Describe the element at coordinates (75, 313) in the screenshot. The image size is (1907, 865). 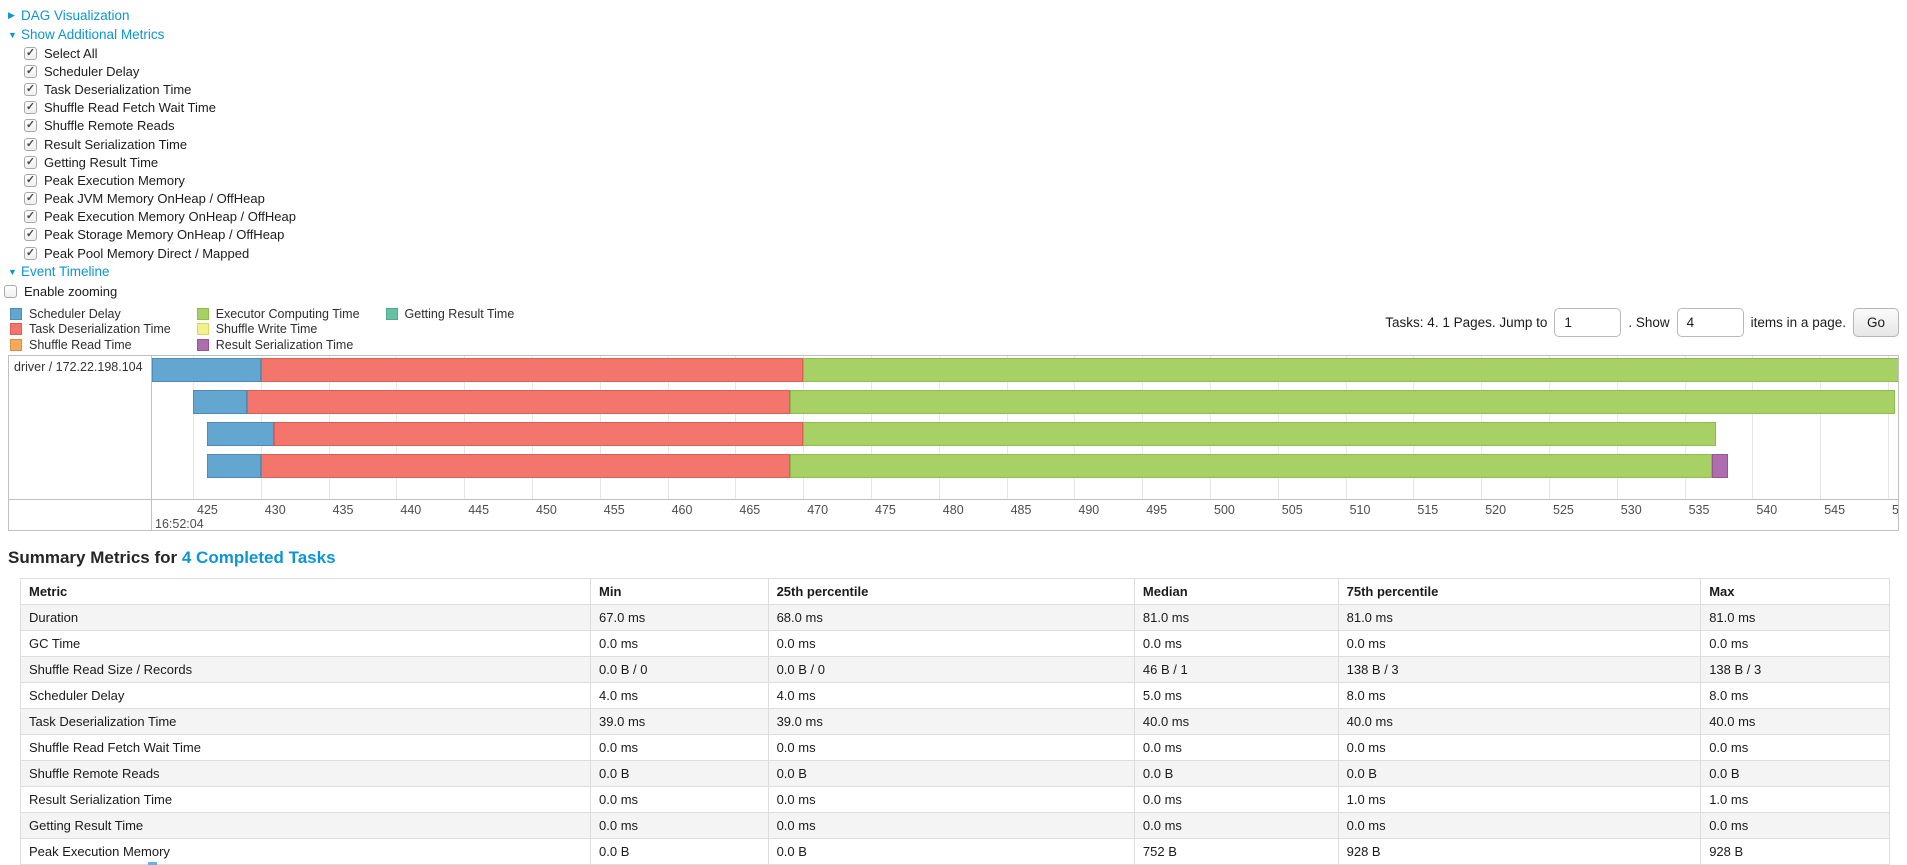
I see `legend-label: Scheduler Delay` at that location.